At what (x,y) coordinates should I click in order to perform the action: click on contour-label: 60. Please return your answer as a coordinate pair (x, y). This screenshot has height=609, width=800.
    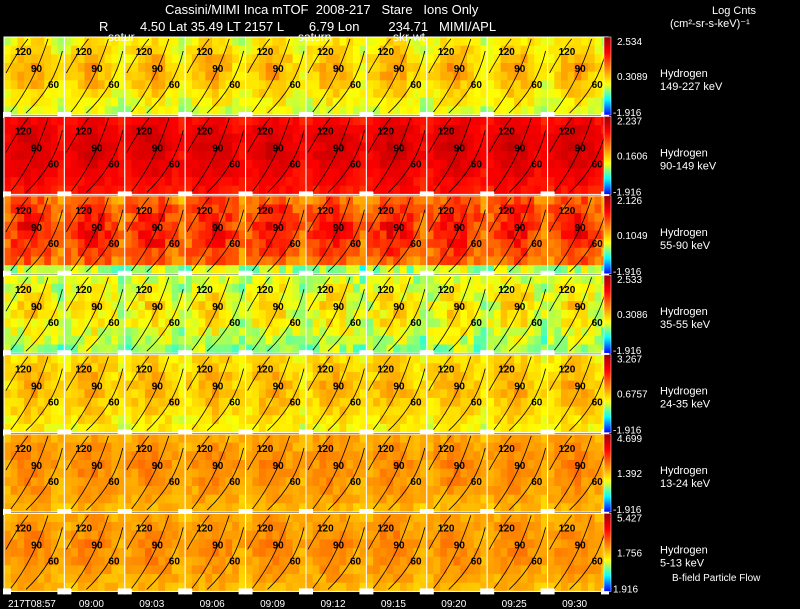
    Looking at the image, I should click on (296, 85).